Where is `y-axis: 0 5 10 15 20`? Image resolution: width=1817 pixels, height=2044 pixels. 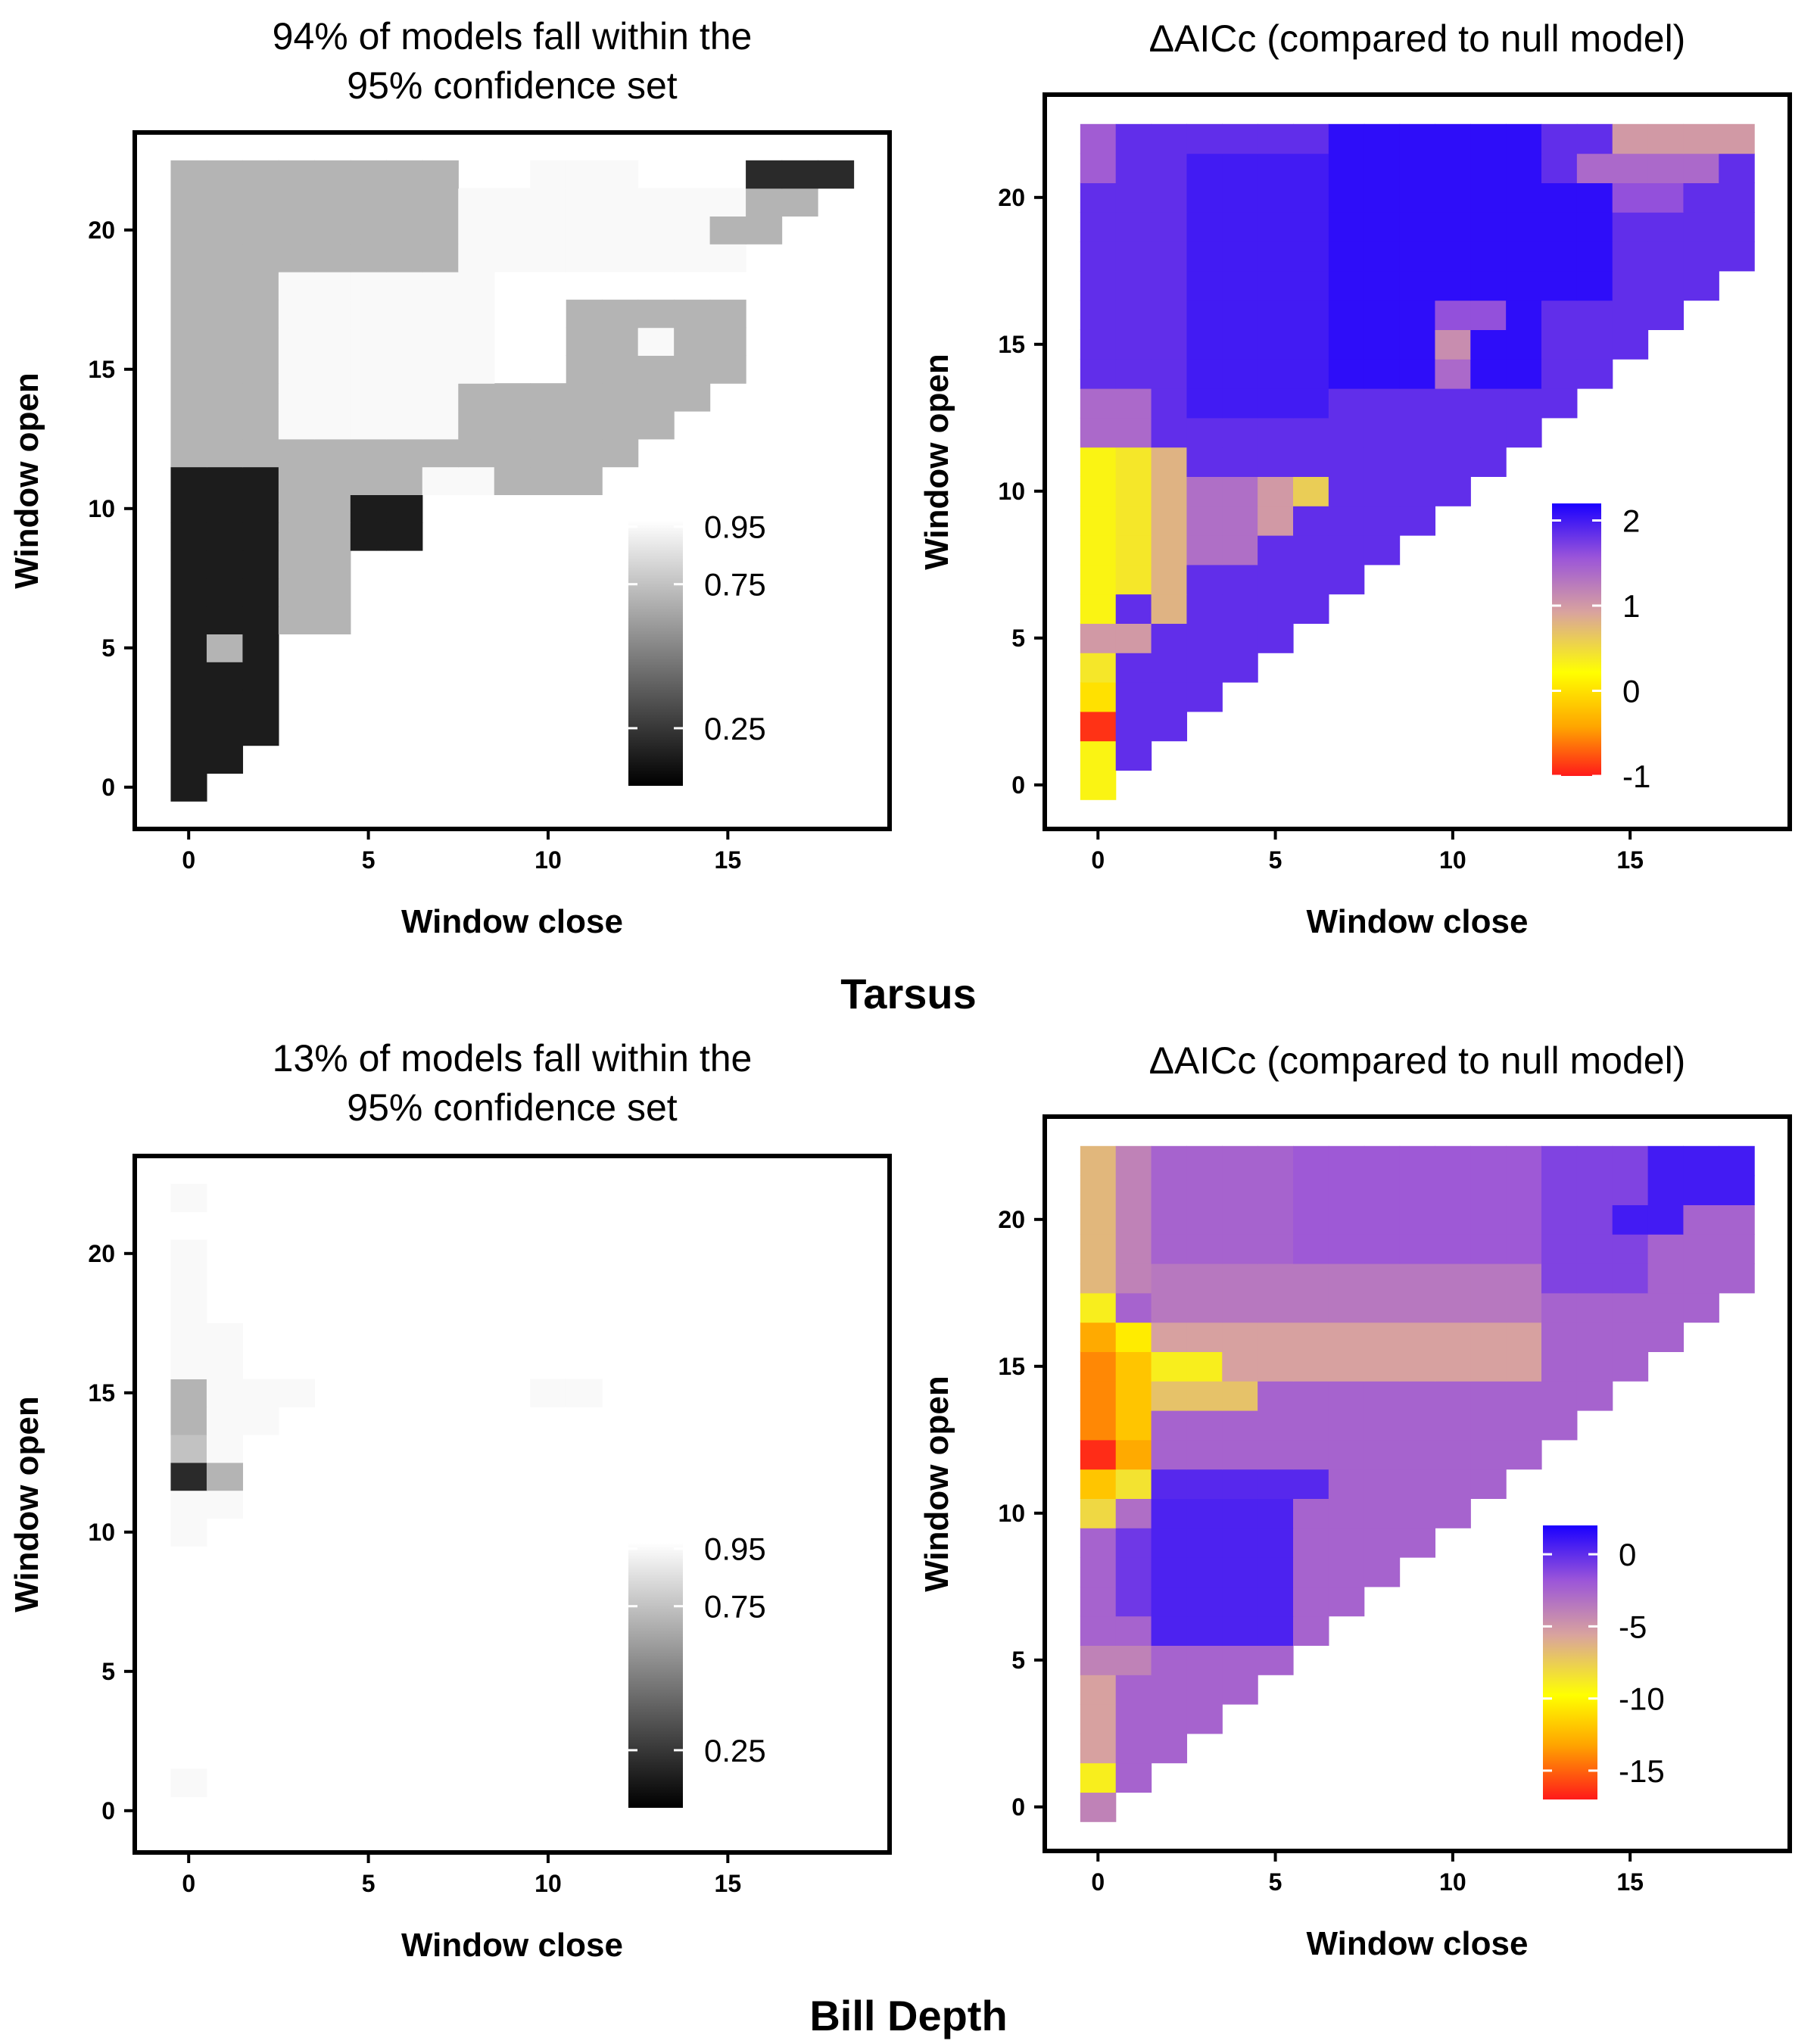 y-axis: 0 5 10 15 20 is located at coordinates (1021, 491).